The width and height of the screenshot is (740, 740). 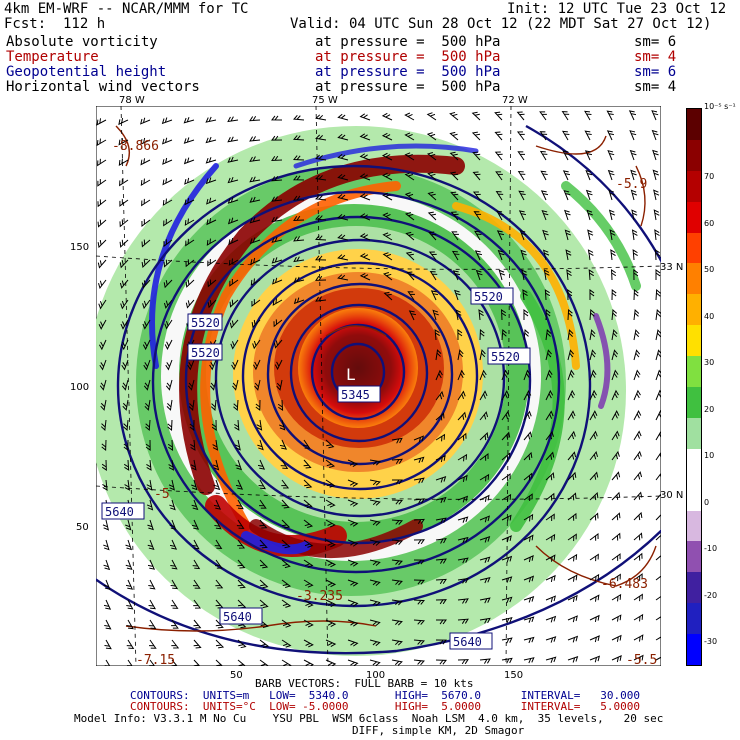 What do you see at coordinates (709, 362) in the screenshot?
I see `colorbar-tick-label: 30` at bounding box center [709, 362].